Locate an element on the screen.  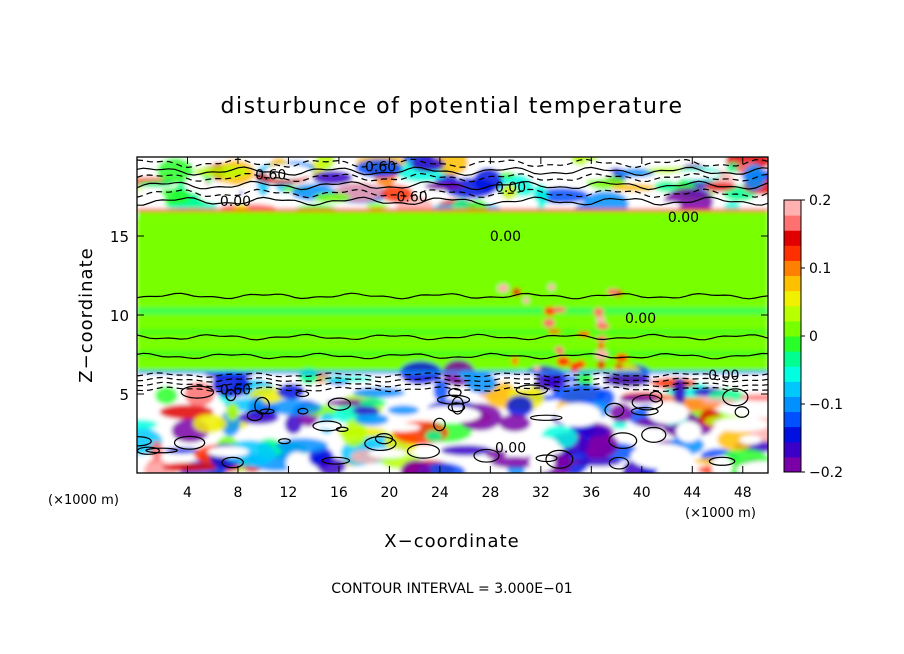
x-tick-label: 24 is located at coordinates (440, 493).